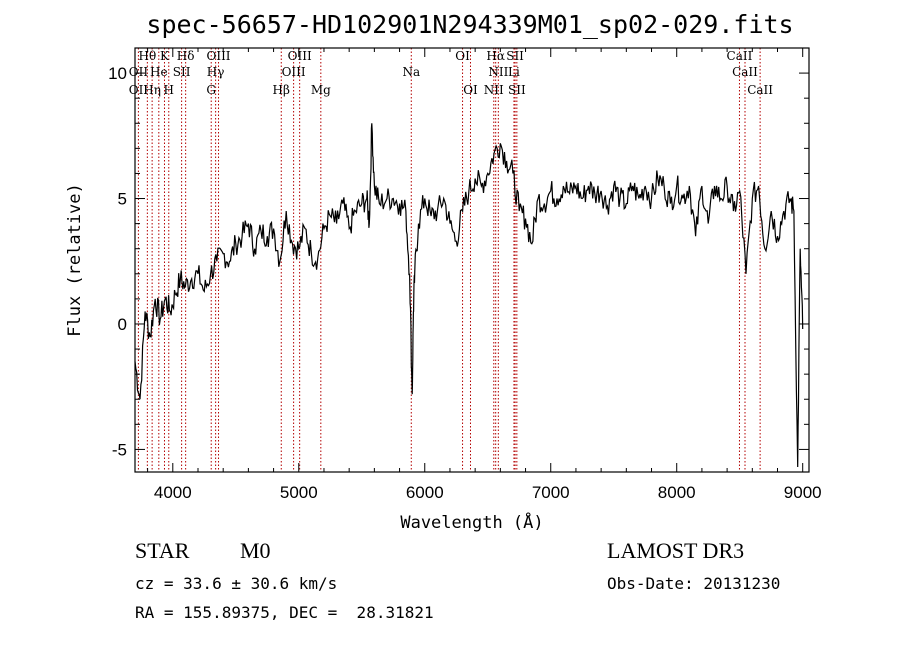  Describe the element at coordinates (471, 522) in the screenshot. I see `x-axis-label: Wavelength (Å)` at that location.